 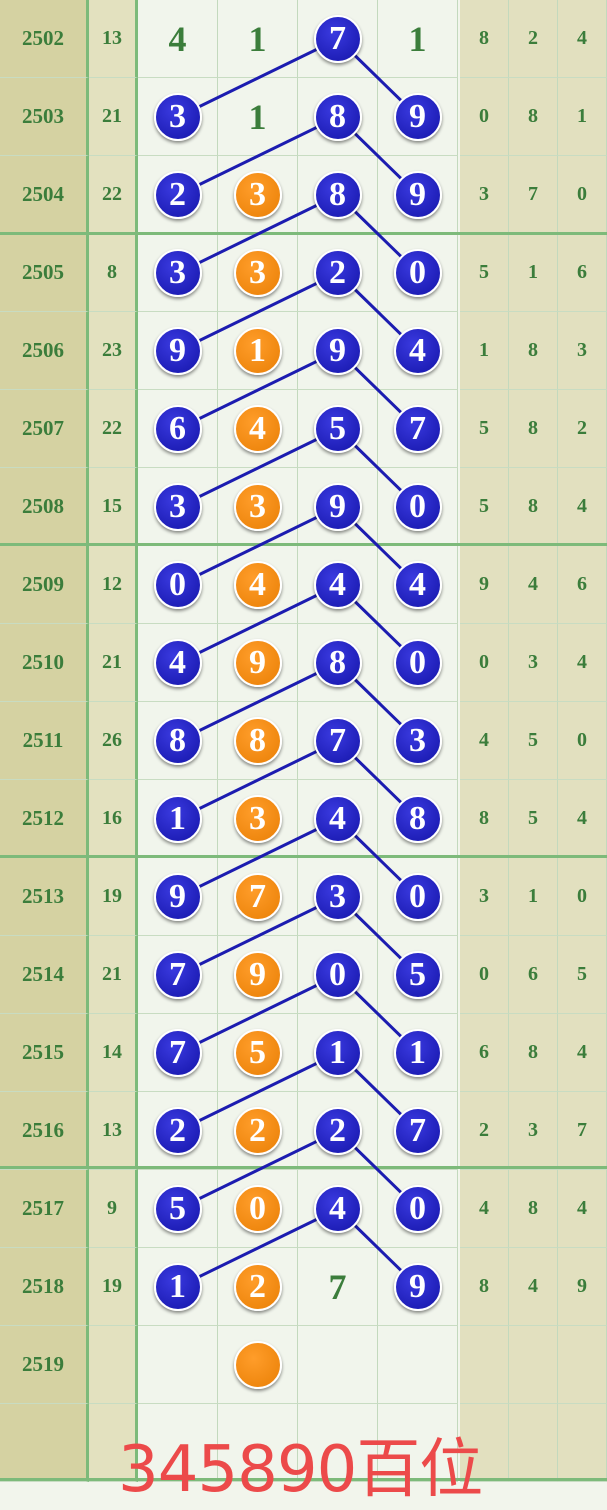 I want to click on tail-cell: 2, so click(x=484, y=1131).